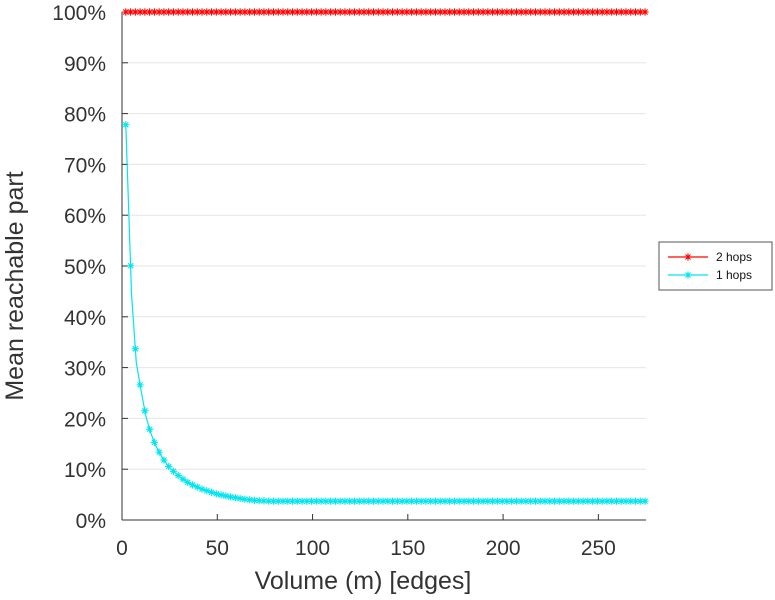 This screenshot has height=600, width=775. I want to click on y-tick-label: 40%, so click(85, 318).